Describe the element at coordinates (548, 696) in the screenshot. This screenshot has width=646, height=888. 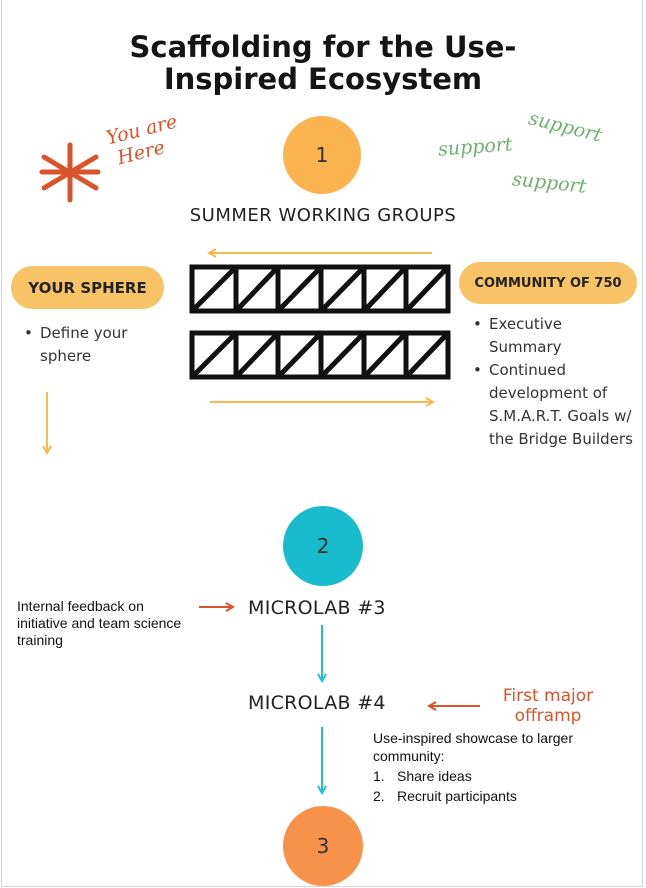
I see `offramp-line-1: First major` at that location.